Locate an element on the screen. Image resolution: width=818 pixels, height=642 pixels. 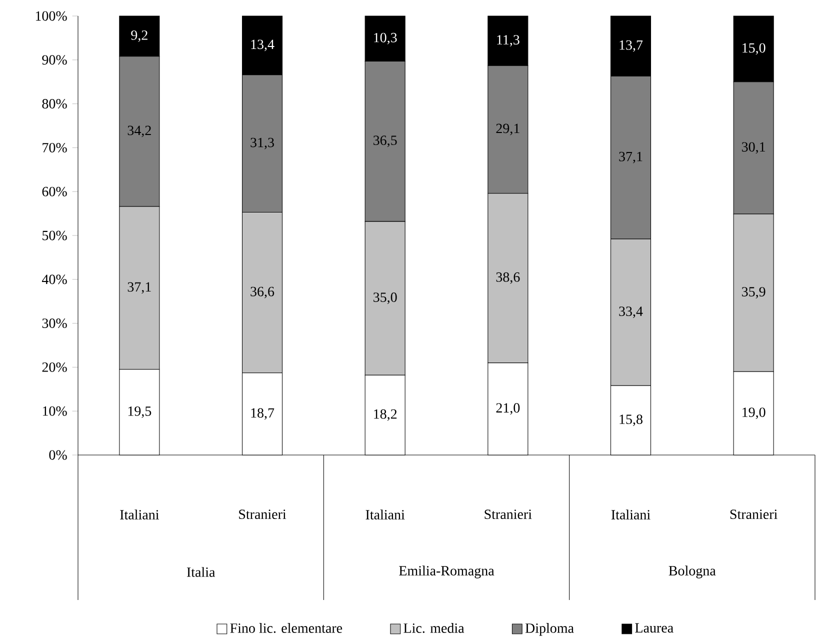
legend-label: Lic. media is located at coordinates (434, 628).